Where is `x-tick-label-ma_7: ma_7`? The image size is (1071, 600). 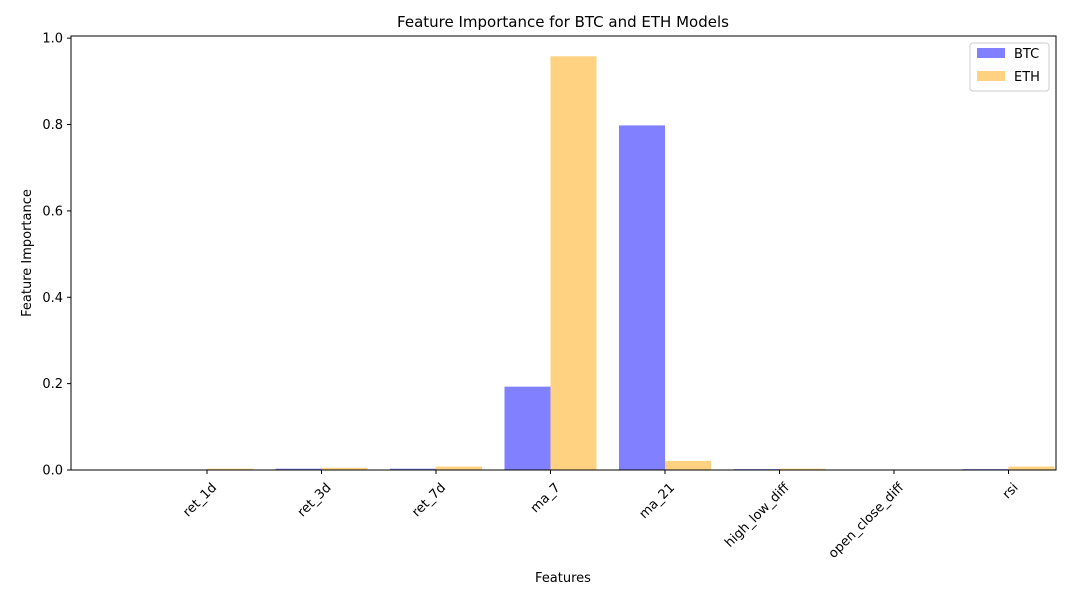 x-tick-label-ma_7: ma_7 is located at coordinates (546, 498).